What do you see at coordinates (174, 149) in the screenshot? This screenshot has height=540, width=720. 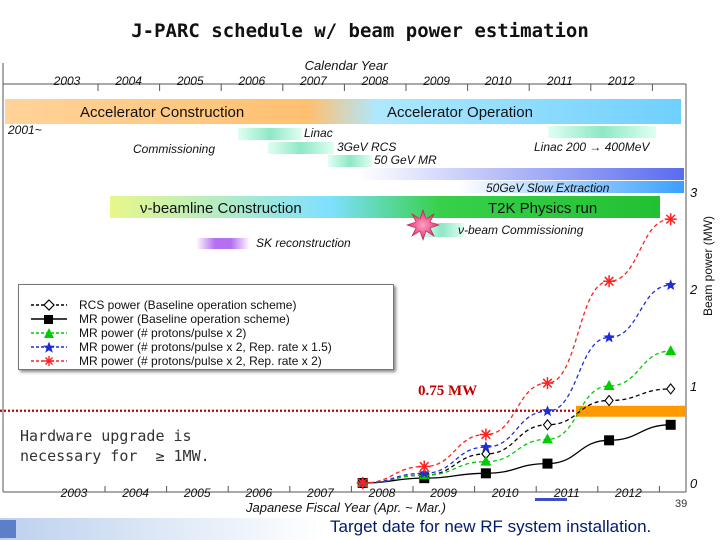 I see `commissioning-label: Commissioning` at bounding box center [174, 149].